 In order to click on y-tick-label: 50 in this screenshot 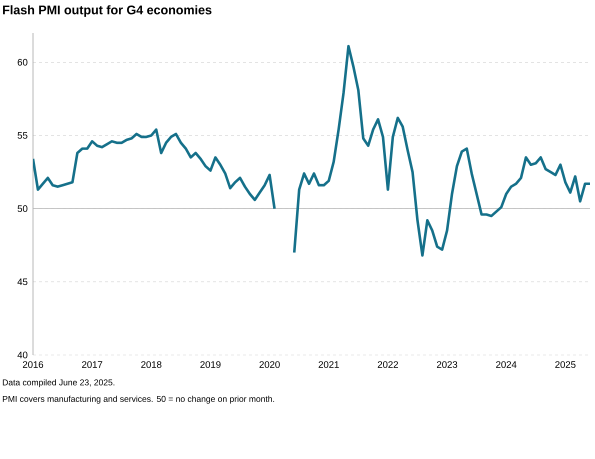, I will do `click(23, 208)`.